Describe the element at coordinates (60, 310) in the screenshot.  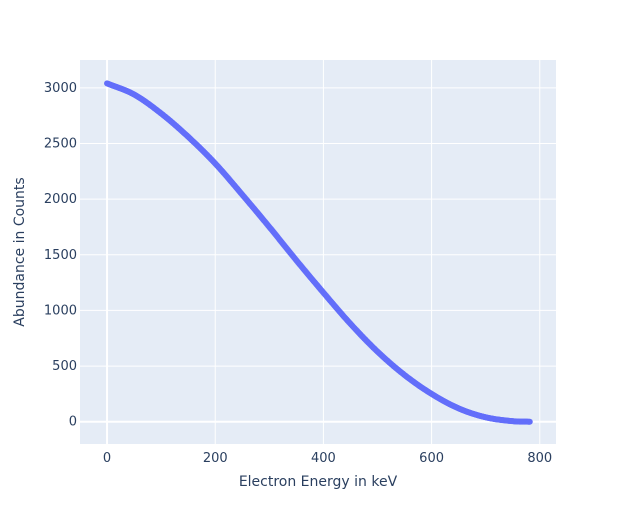
I see `y-tick-label: 1000` at that location.